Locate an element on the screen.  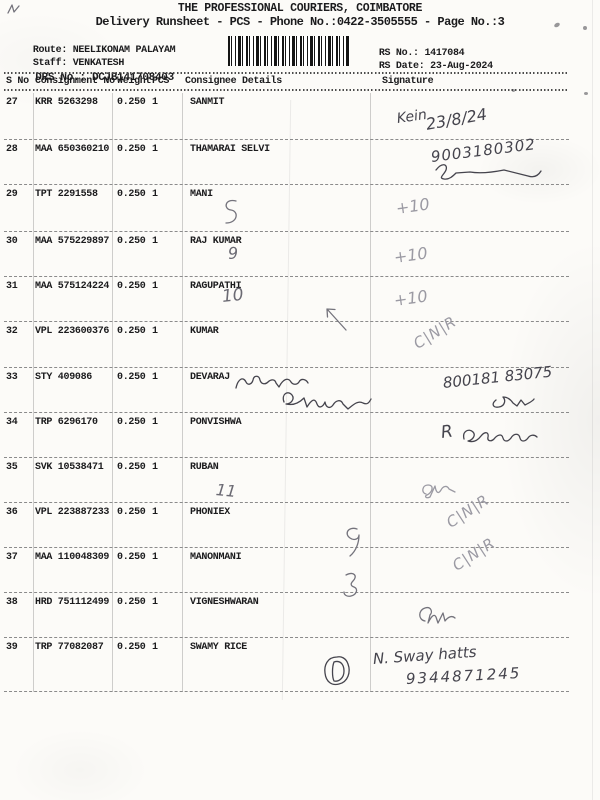
rs-date-line: RS Date: 23-Aug-2024 is located at coordinates (424, 66).